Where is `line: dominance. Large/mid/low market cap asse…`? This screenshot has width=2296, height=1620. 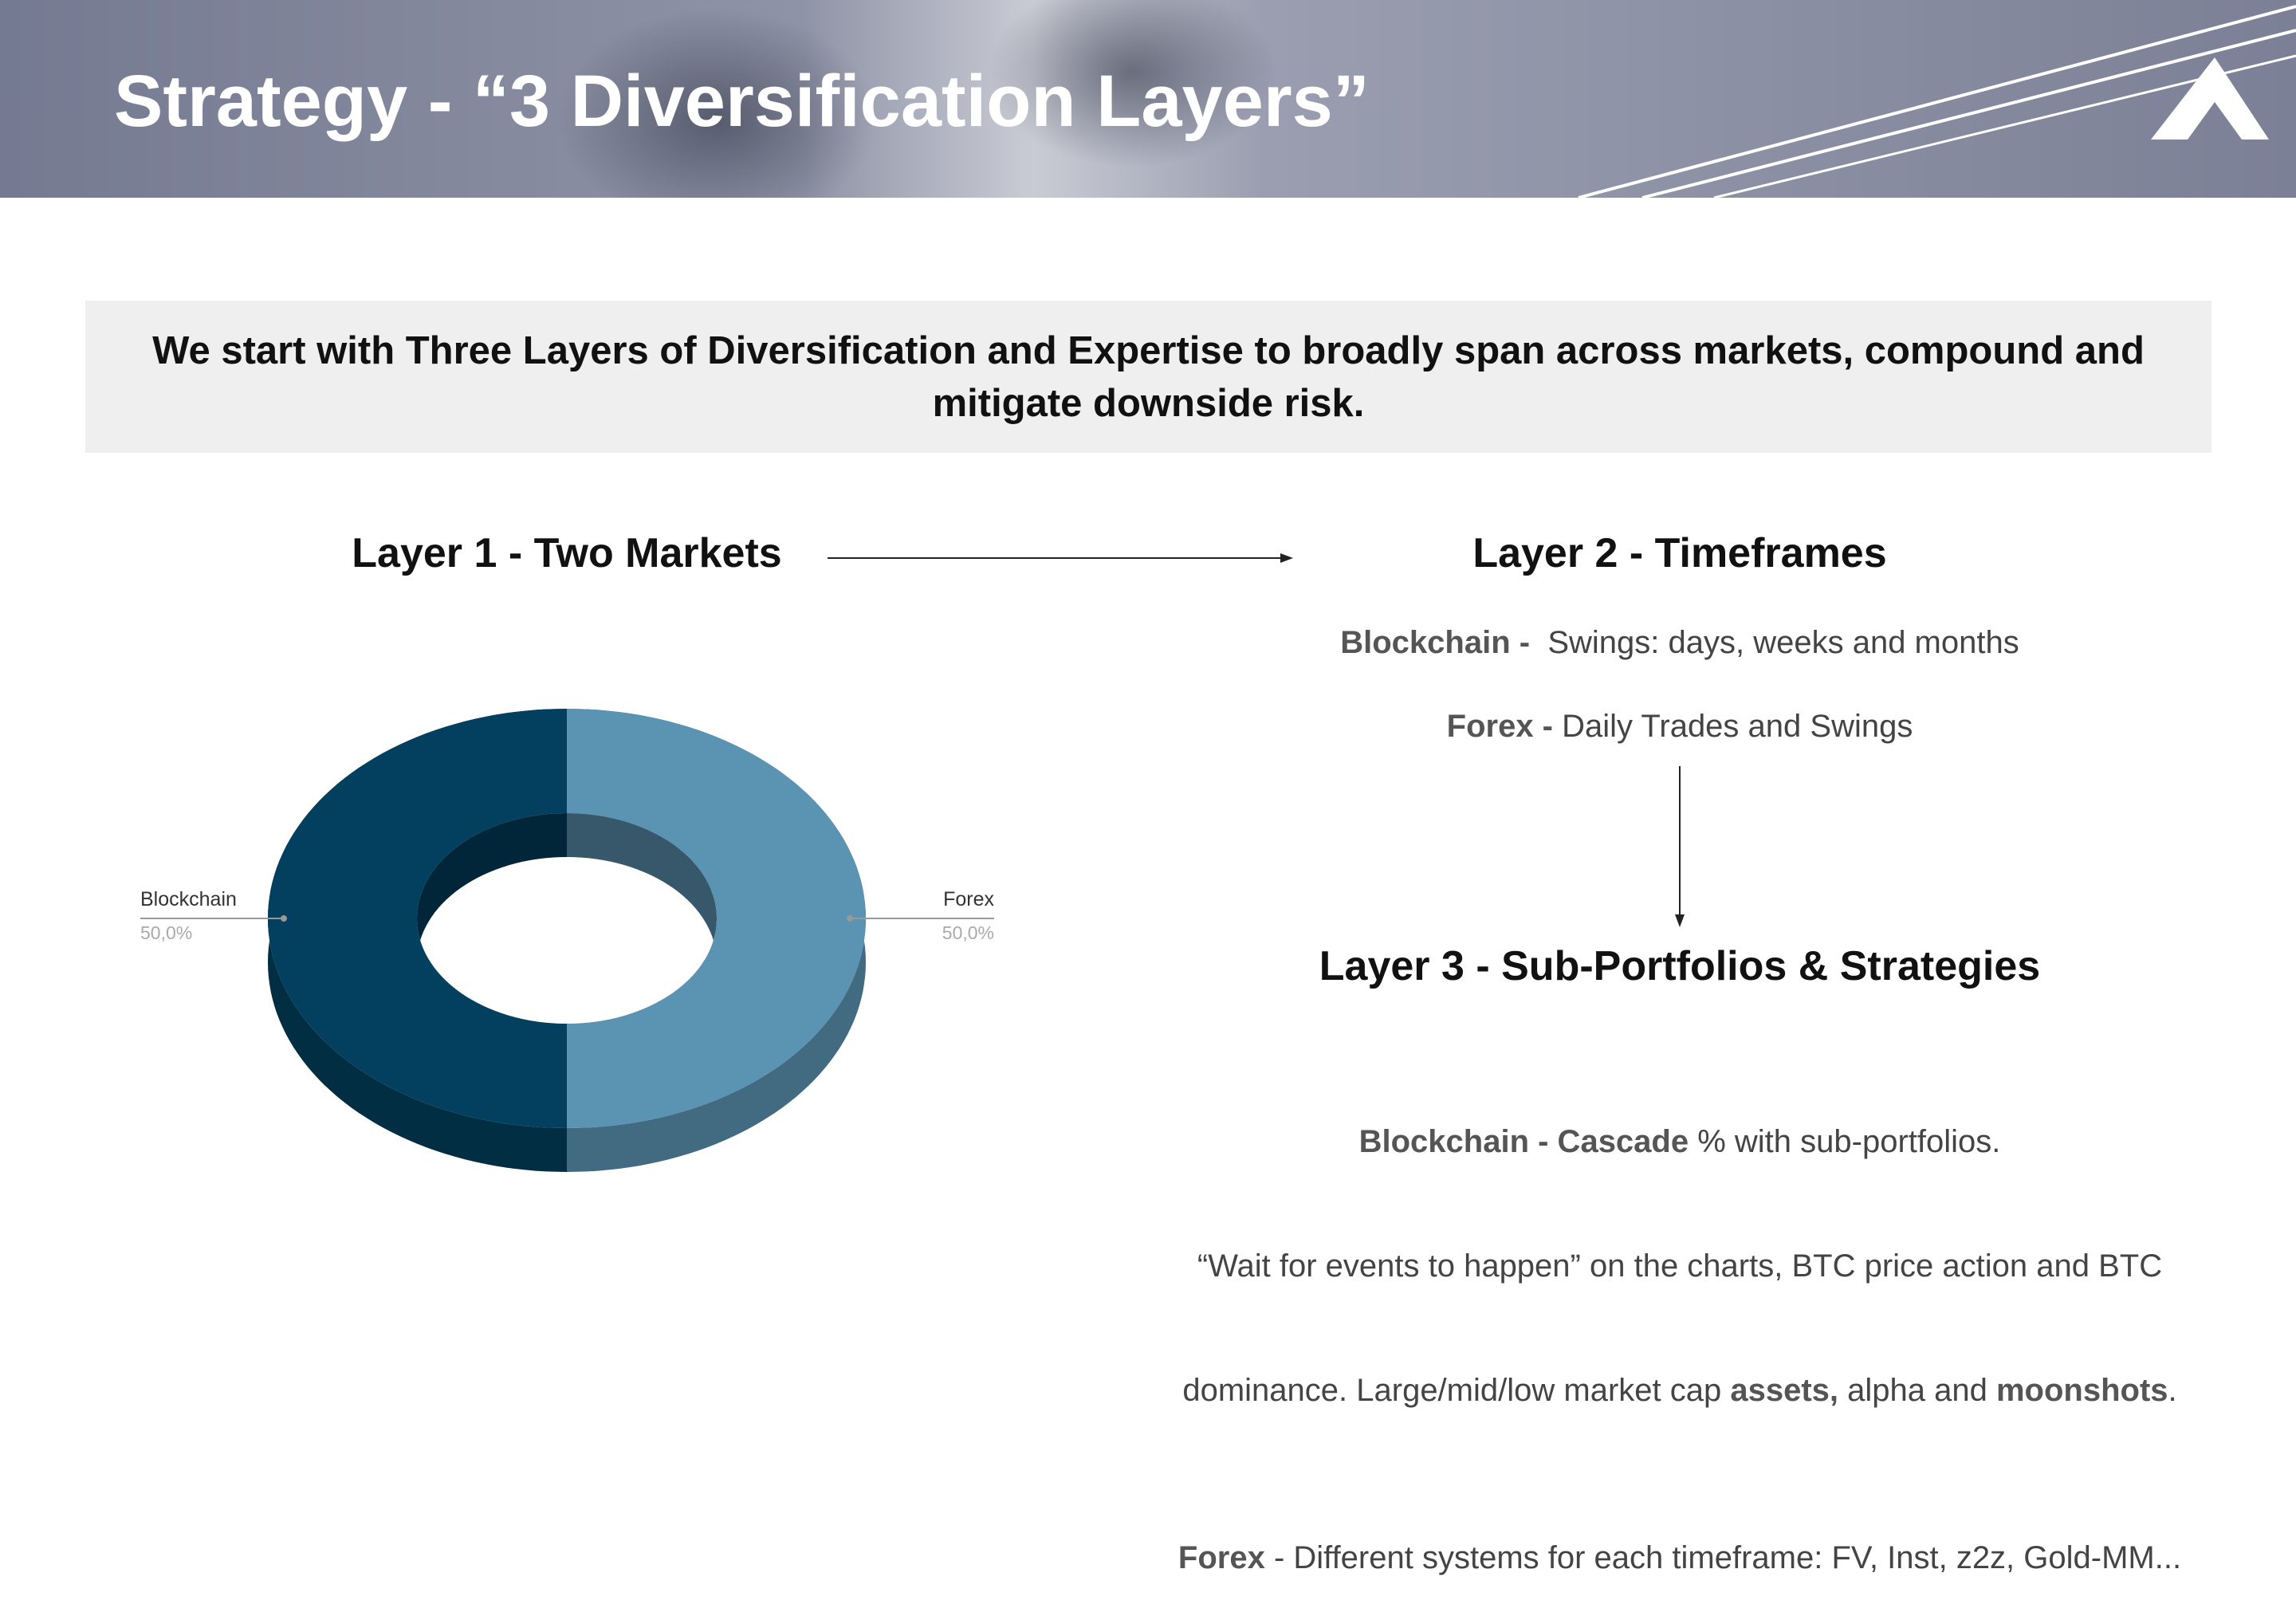
line: dominance. Large/mid/low market cap asse… is located at coordinates (1680, 1391).